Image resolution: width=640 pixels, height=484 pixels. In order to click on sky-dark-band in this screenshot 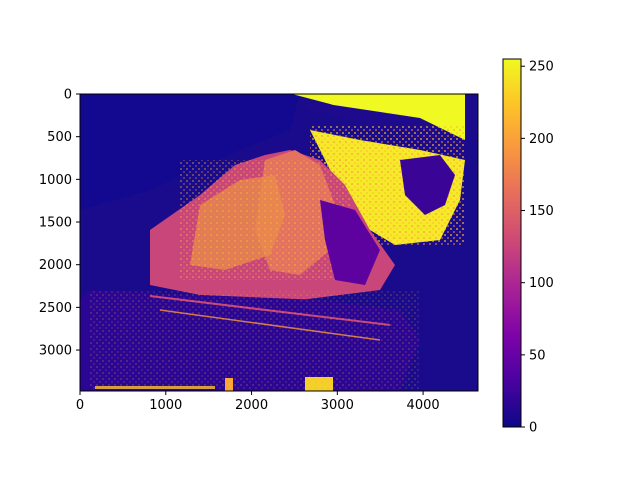, I will do `click(382, 130)`.